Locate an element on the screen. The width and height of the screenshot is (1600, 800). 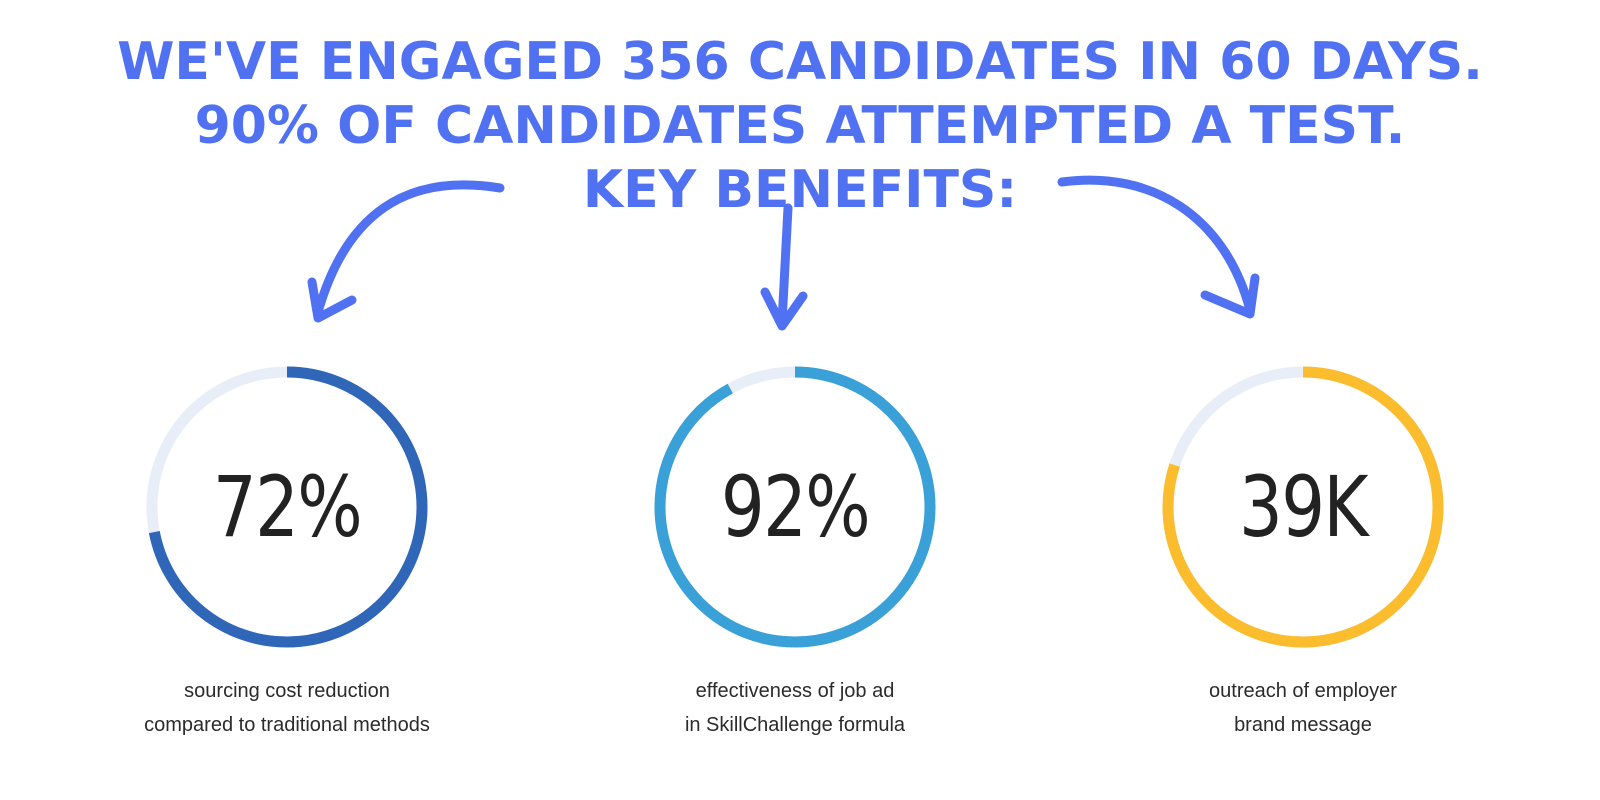
caption-line-1: outreach of employer is located at coordinates (1303, 691).